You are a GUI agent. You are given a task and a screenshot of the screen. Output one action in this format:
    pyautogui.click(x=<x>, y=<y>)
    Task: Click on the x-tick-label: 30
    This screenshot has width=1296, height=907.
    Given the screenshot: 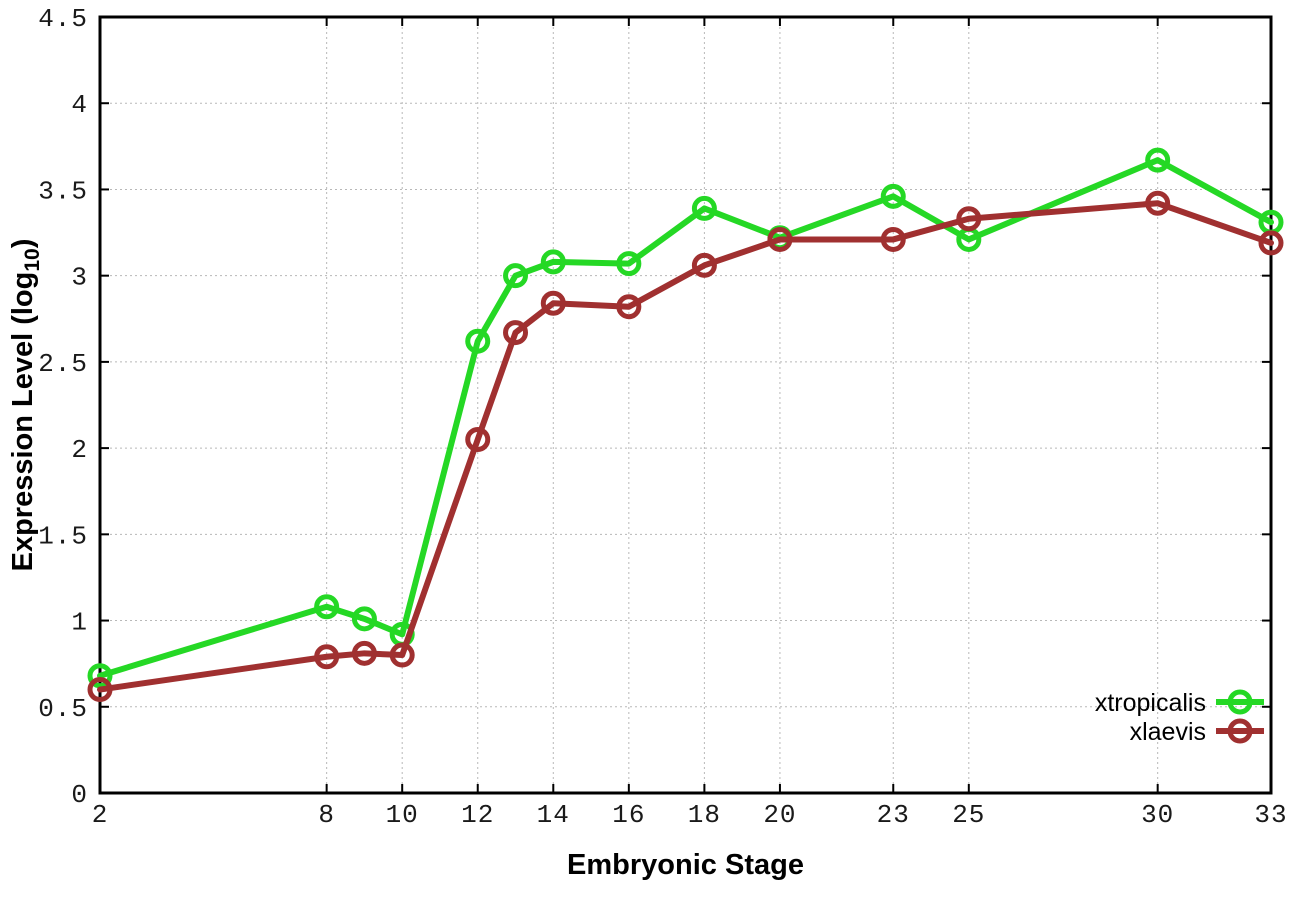 What is the action you would take?
    pyautogui.click(x=1157, y=815)
    